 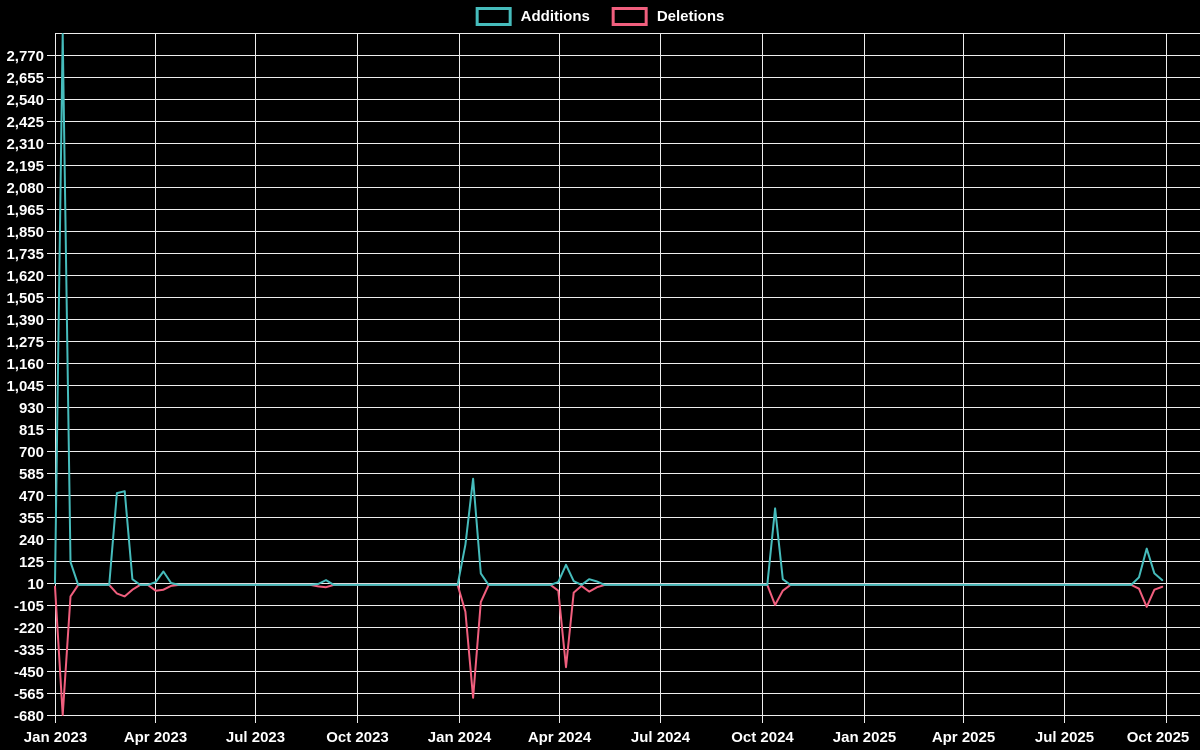 What do you see at coordinates (255, 737) in the screenshot?
I see `x-tick-label: Jul 2023` at bounding box center [255, 737].